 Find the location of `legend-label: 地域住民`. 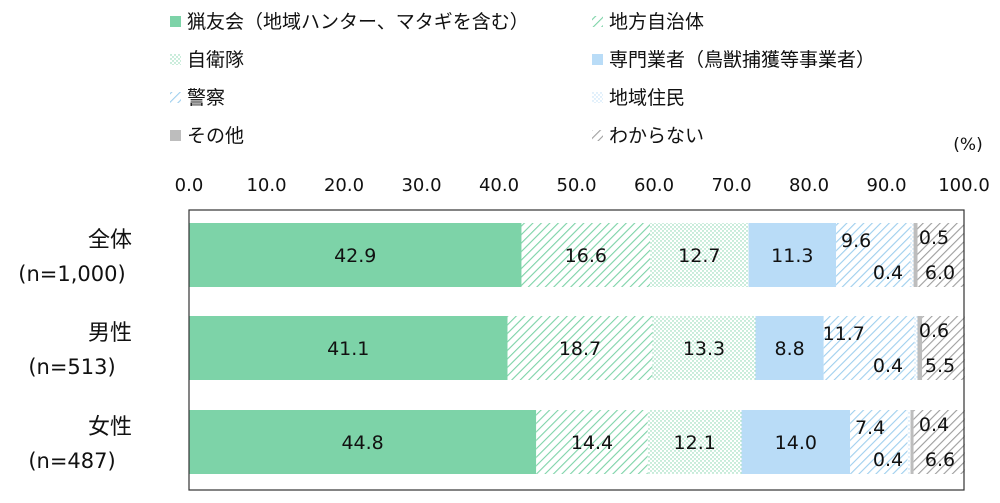

legend-label: 地域住民 is located at coordinates (647, 98).